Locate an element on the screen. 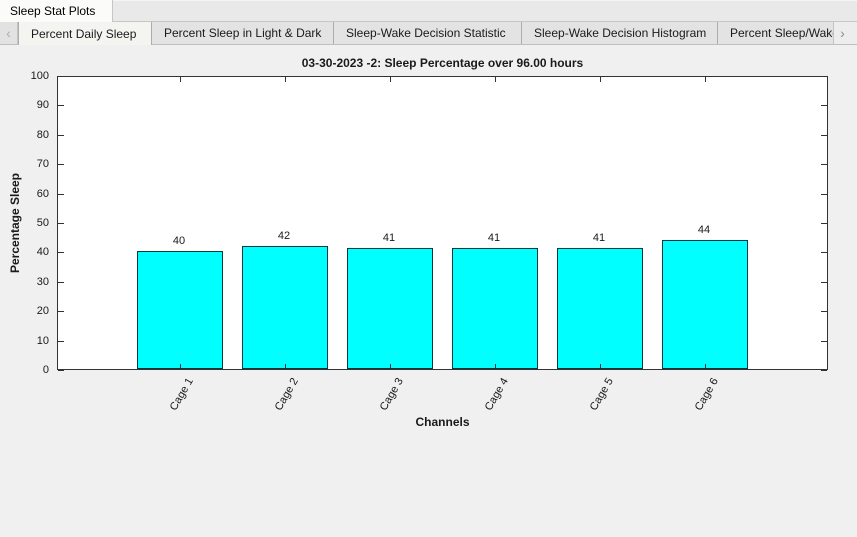 The height and width of the screenshot is (537, 857). tab-percent-sleep-light-dark: Percent Sleep in Light & Dark is located at coordinates (243, 33).